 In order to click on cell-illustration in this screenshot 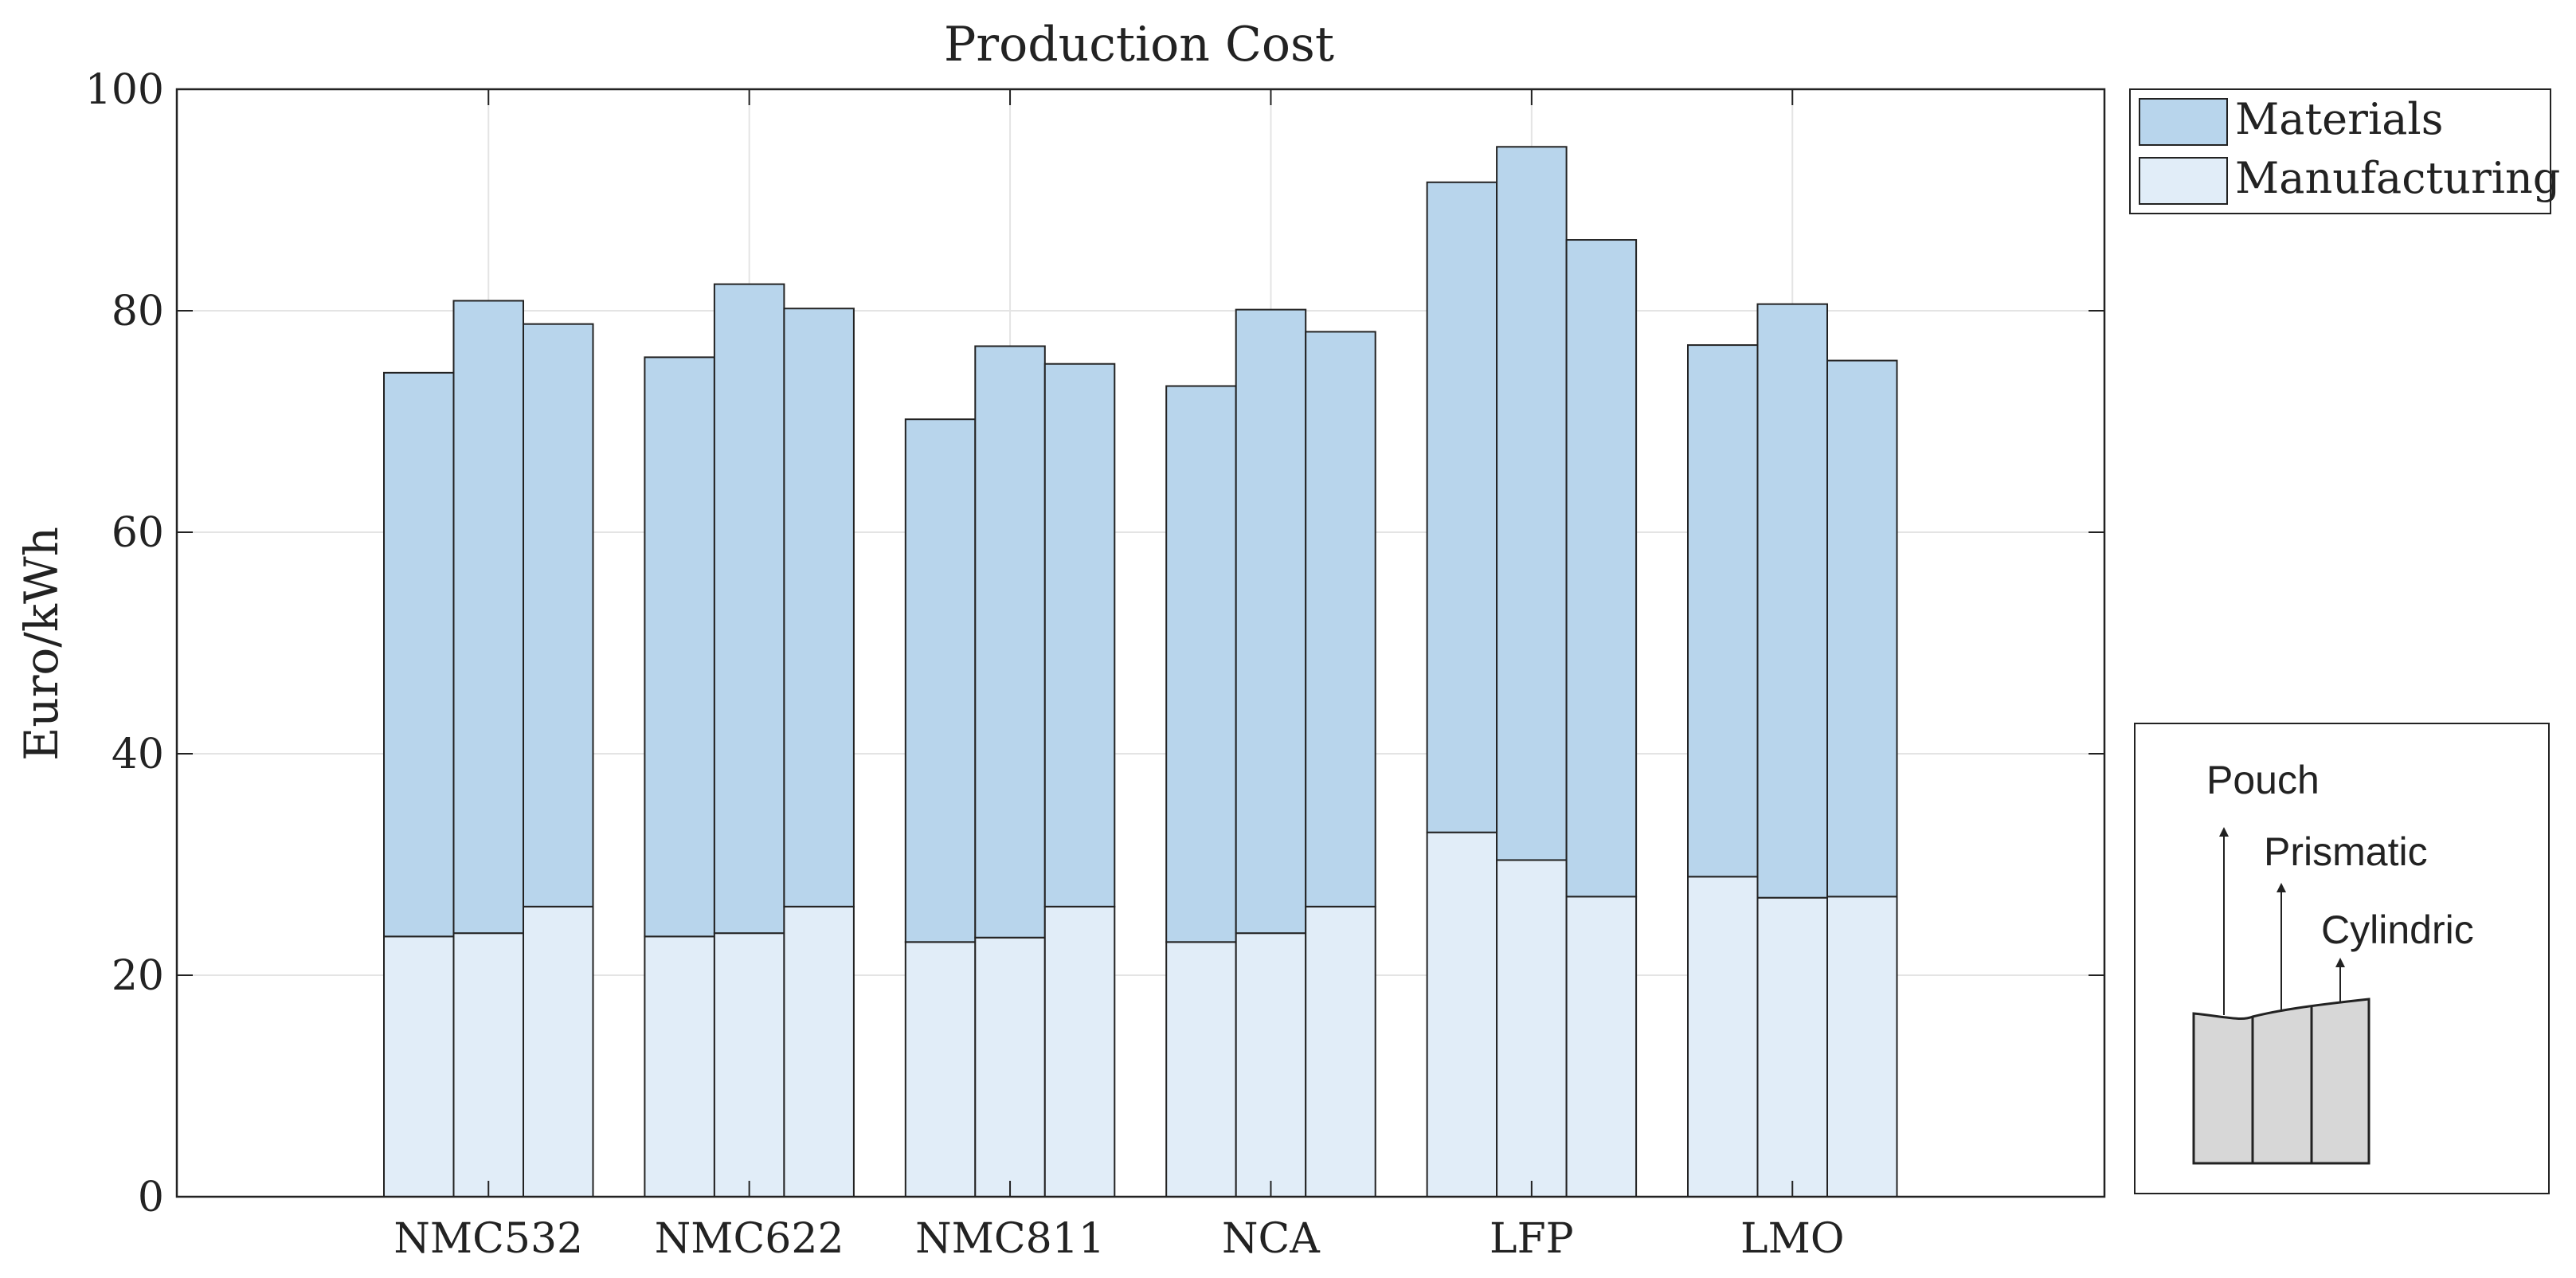, I will do `click(2281, 1081)`.